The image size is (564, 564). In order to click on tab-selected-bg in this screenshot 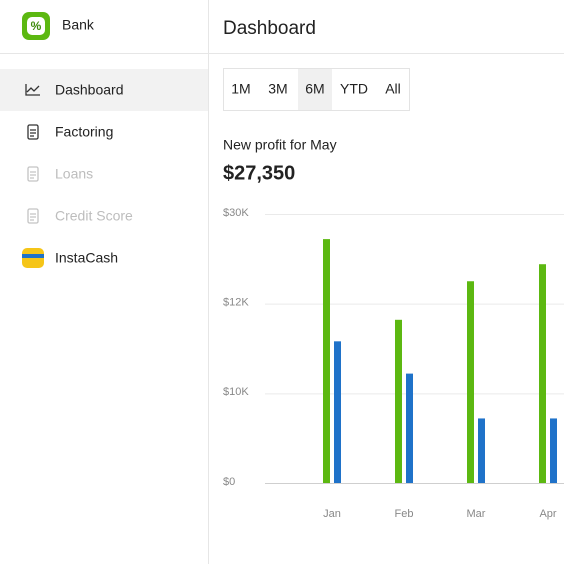, I will do `click(315, 89)`.